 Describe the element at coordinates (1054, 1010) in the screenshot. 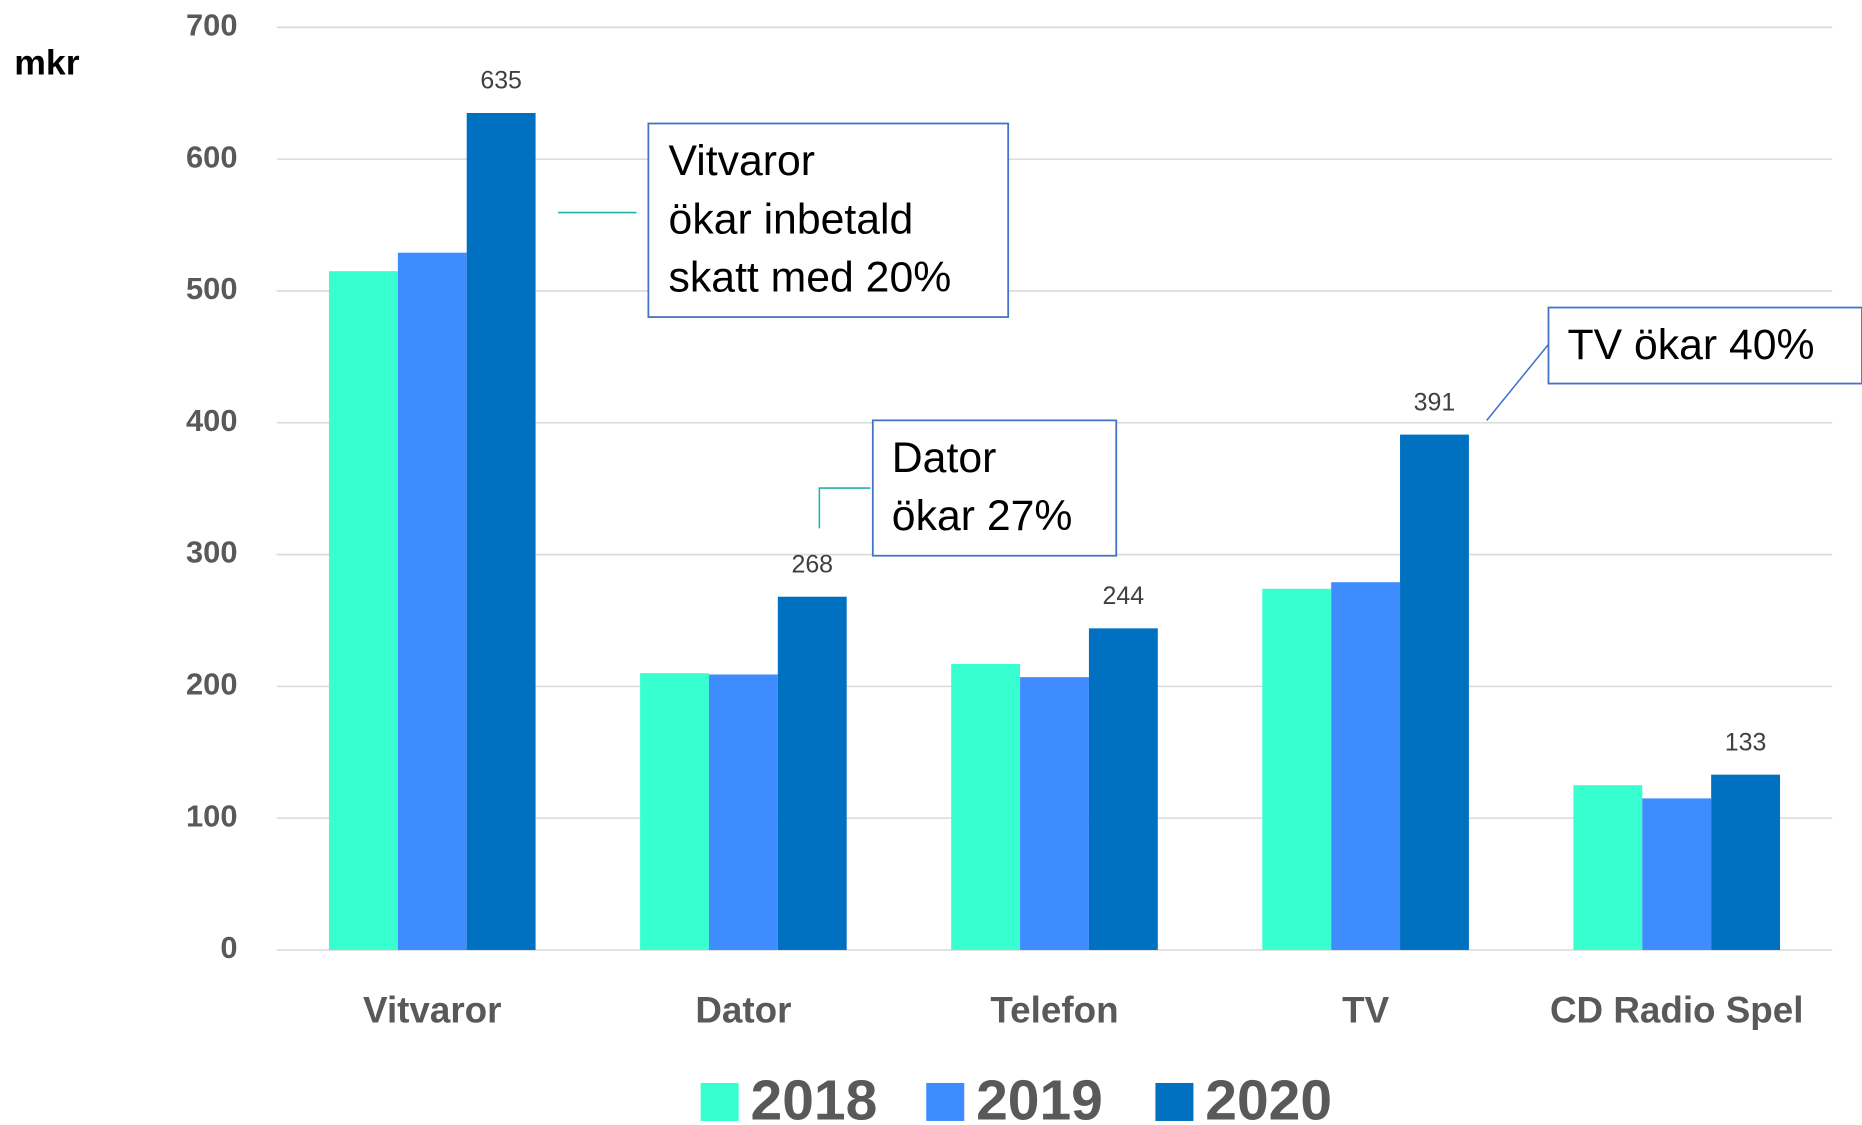

I see `x-tick-label: Telefon` at that location.